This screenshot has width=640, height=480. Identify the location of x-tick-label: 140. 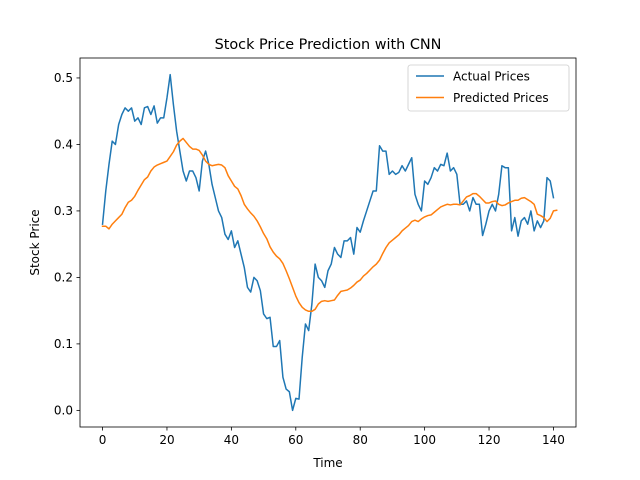
(553, 440).